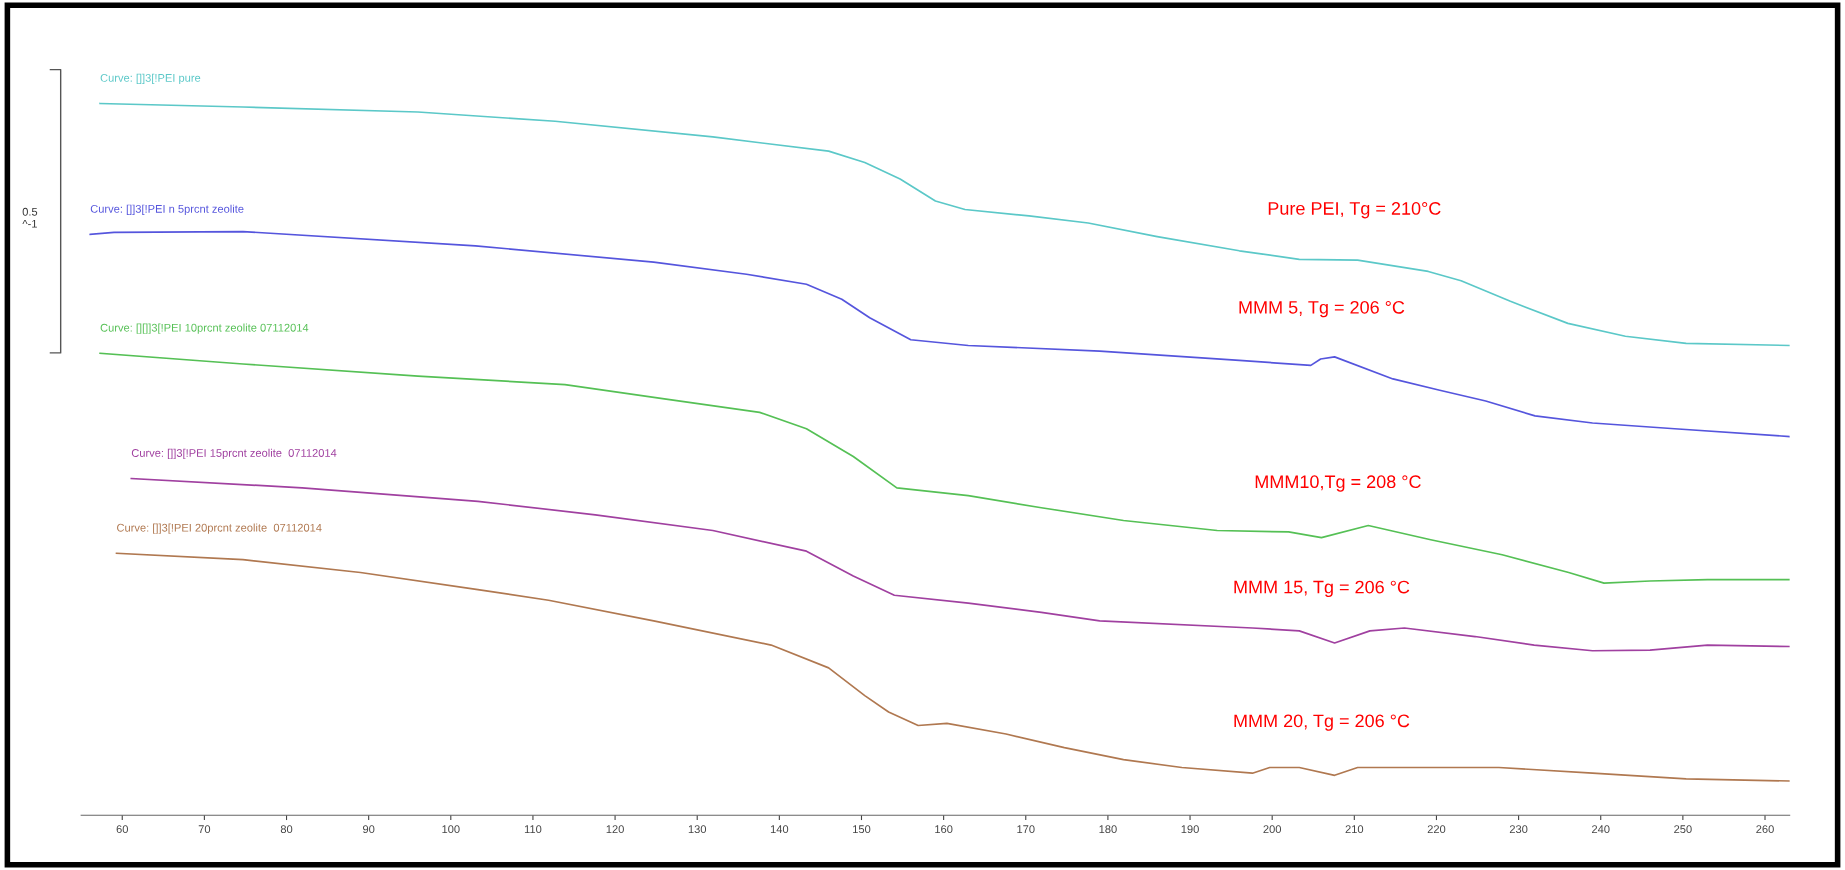 The height and width of the screenshot is (870, 1845). What do you see at coordinates (369, 829) in the screenshot?
I see `x-tick-label: 90` at bounding box center [369, 829].